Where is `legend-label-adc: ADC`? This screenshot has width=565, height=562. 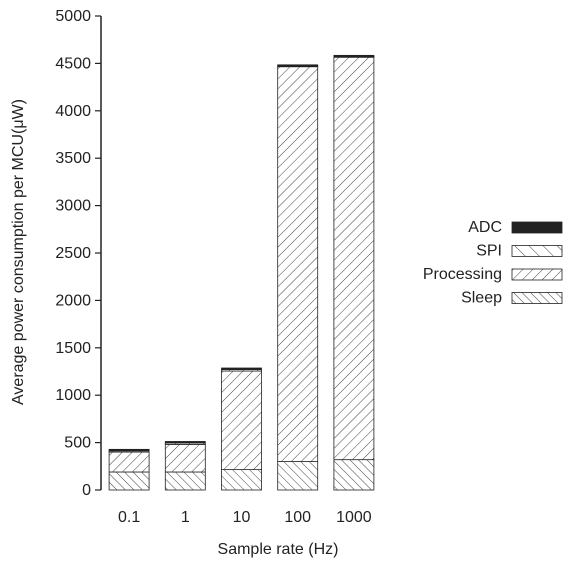
legend-label-adc: ADC is located at coordinates (485, 227).